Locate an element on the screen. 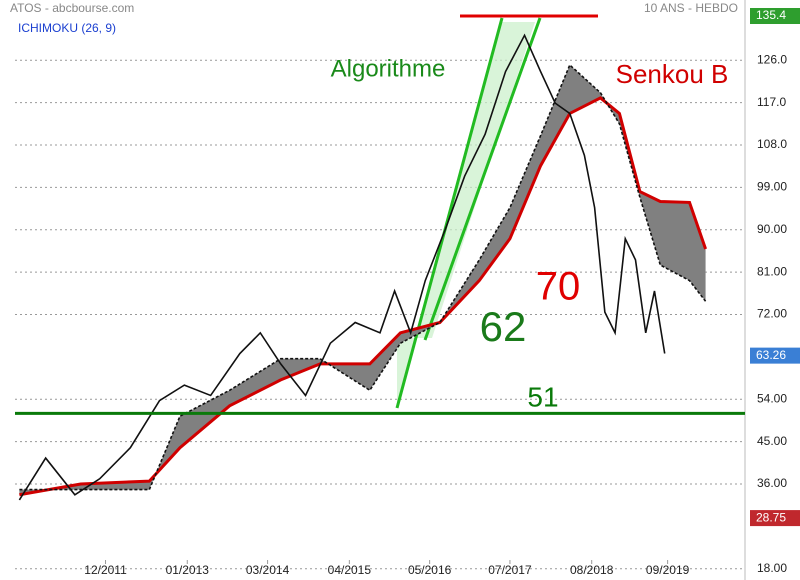 The image size is (800, 580). y-tick-label: 90.00 is located at coordinates (772, 229).